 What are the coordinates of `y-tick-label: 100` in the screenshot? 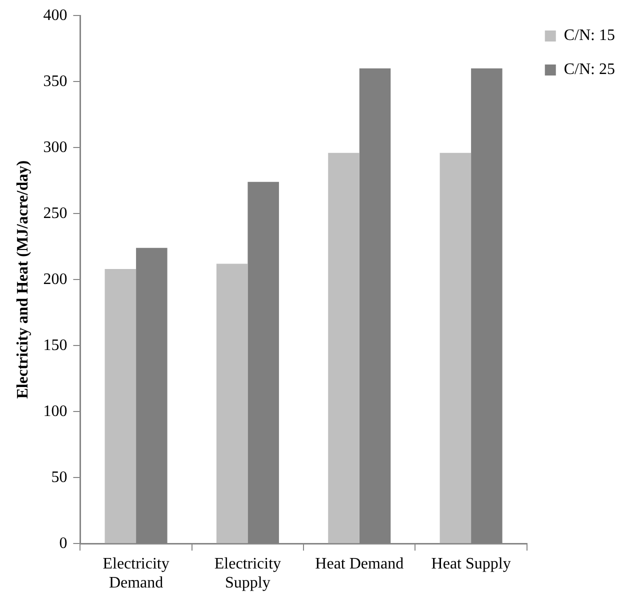 It's located at (55, 411).